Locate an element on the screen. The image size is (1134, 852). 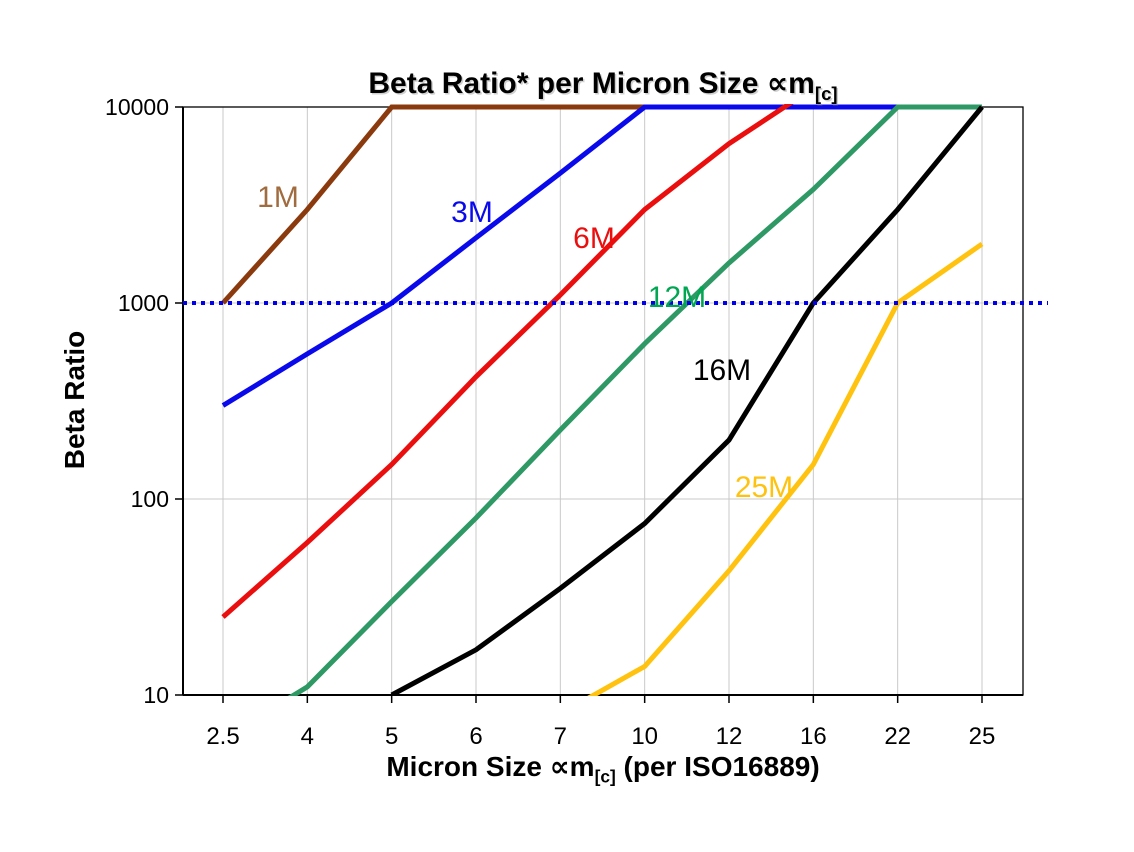
x-axis-title: Micron Size ∝m[c] (per ISO16889) is located at coordinates (603, 769).